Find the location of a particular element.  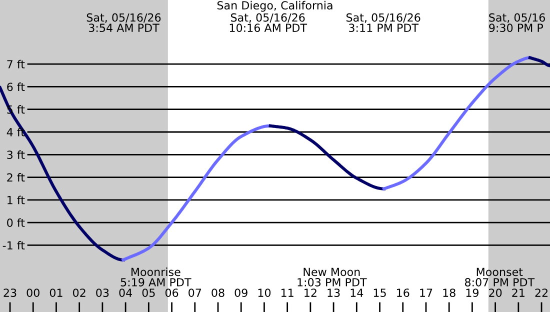

annotation: Moonset 8:07 PM PDT is located at coordinates (499, 277).